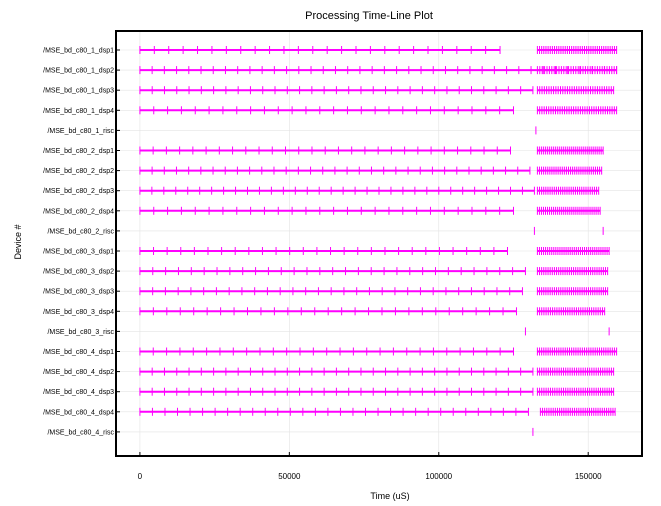  I want to click on x-tick-label: 50000, so click(289, 476).